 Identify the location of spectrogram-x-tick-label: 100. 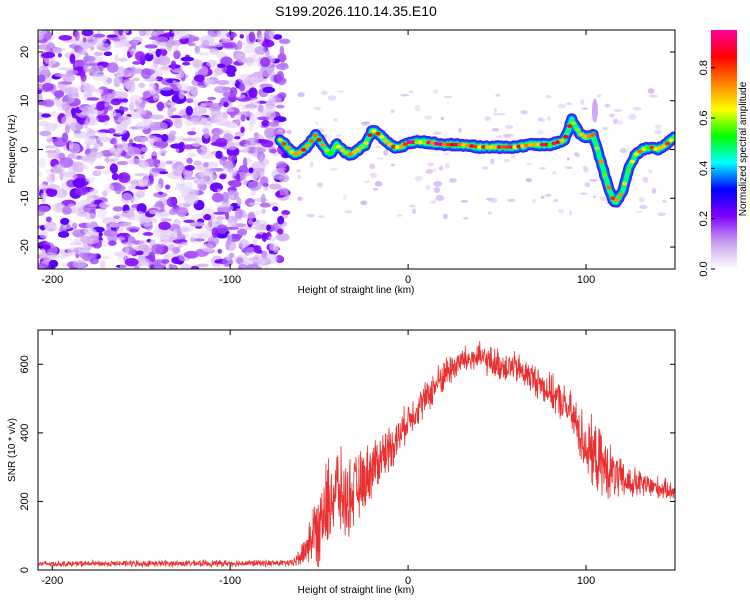
(586, 280).